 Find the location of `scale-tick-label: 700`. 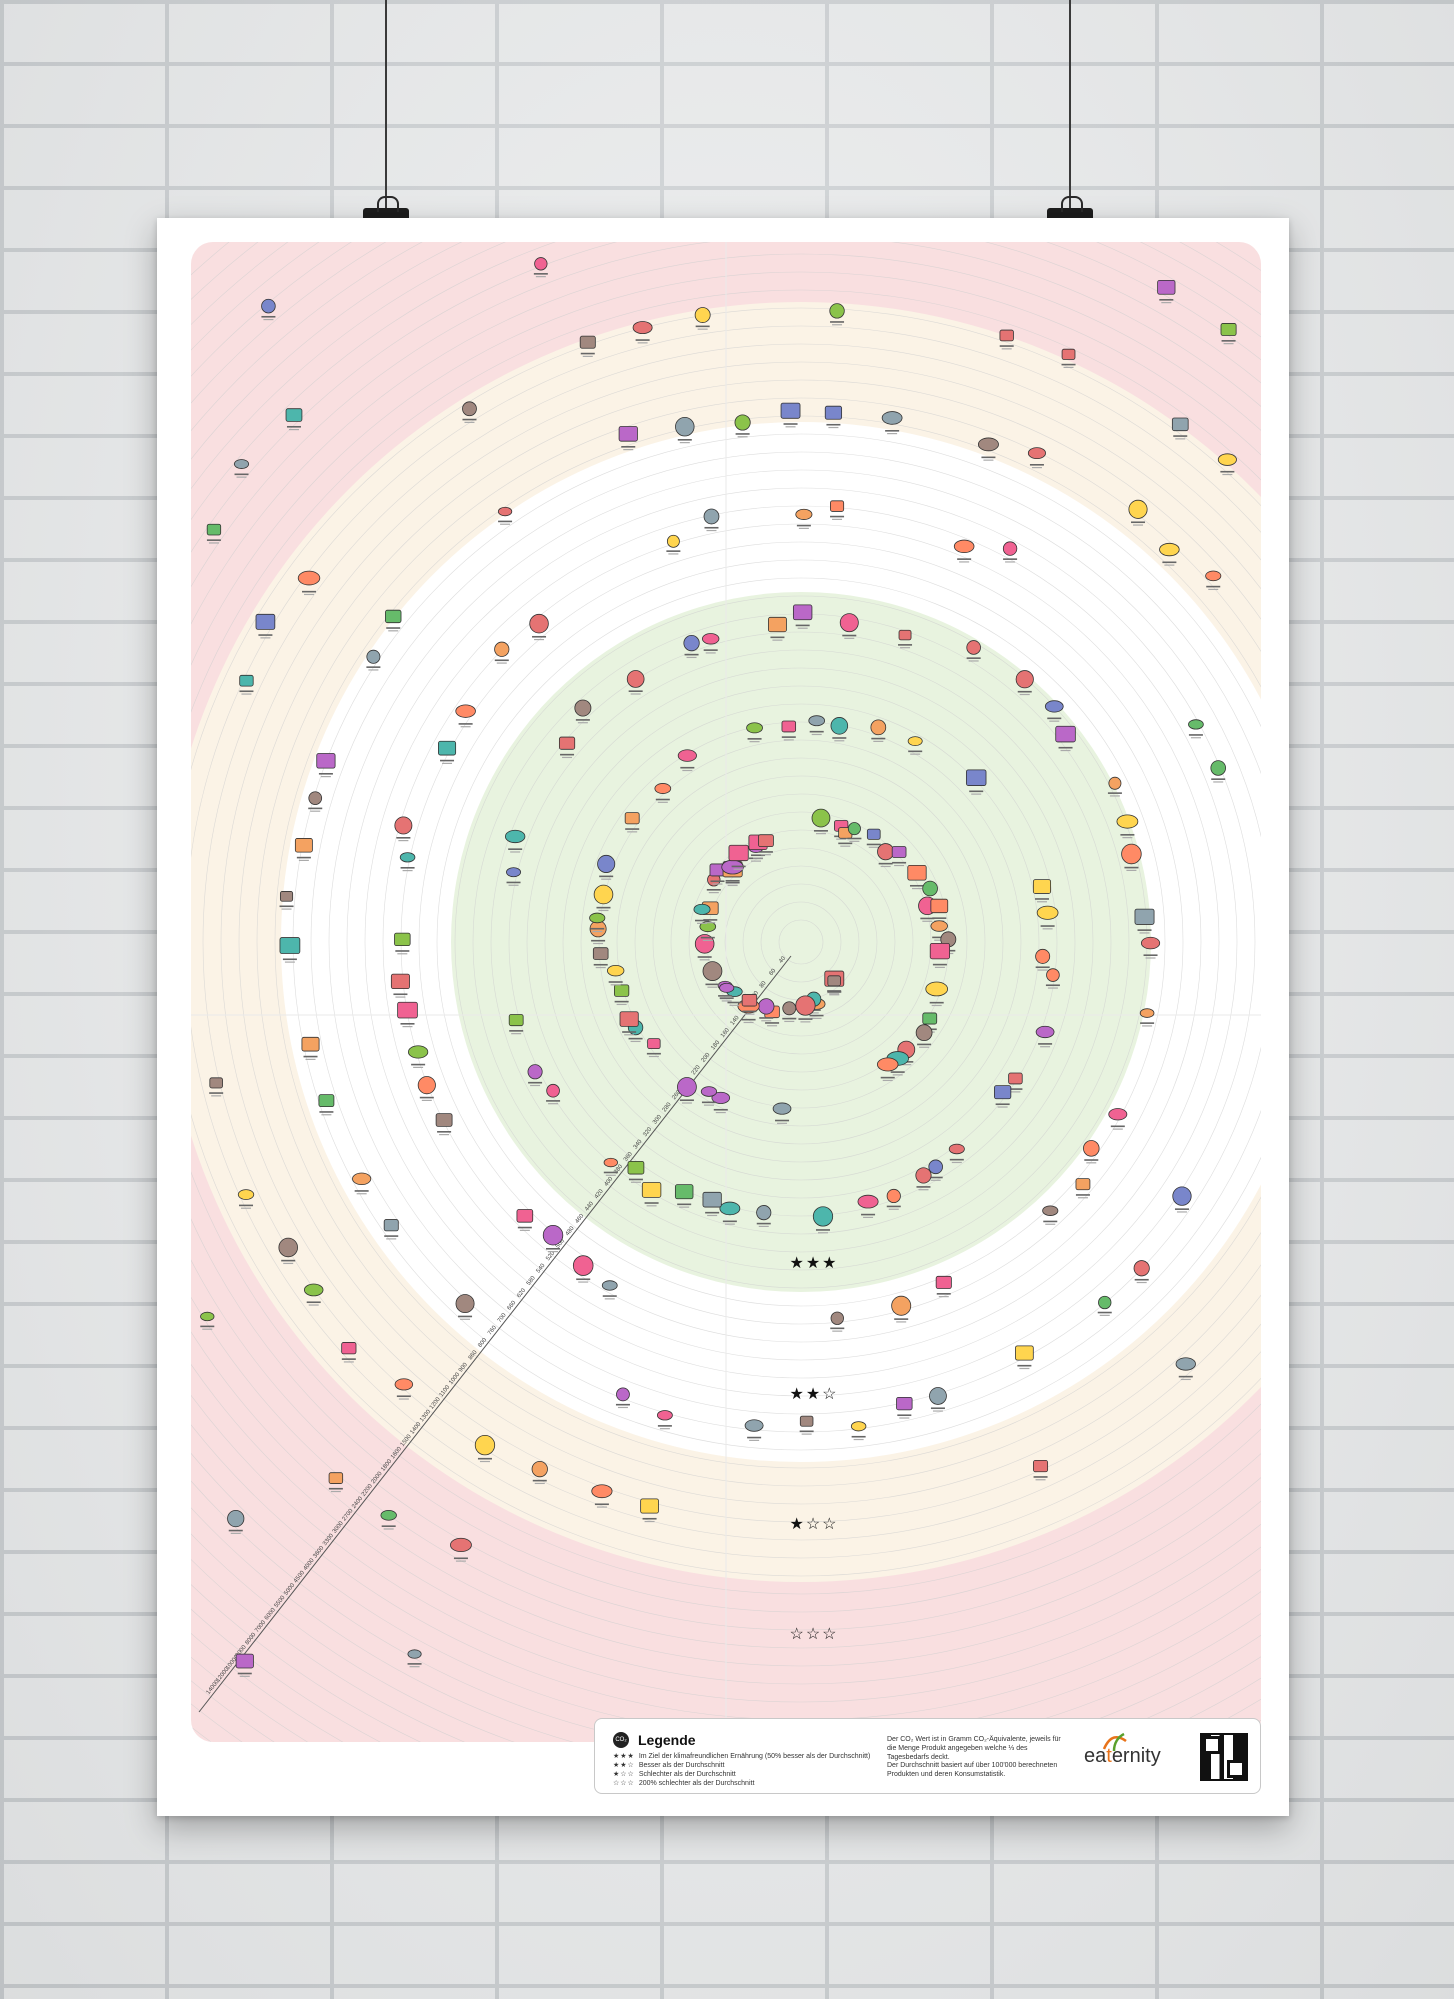

scale-tick-label: 700 is located at coordinates (502, 1318).